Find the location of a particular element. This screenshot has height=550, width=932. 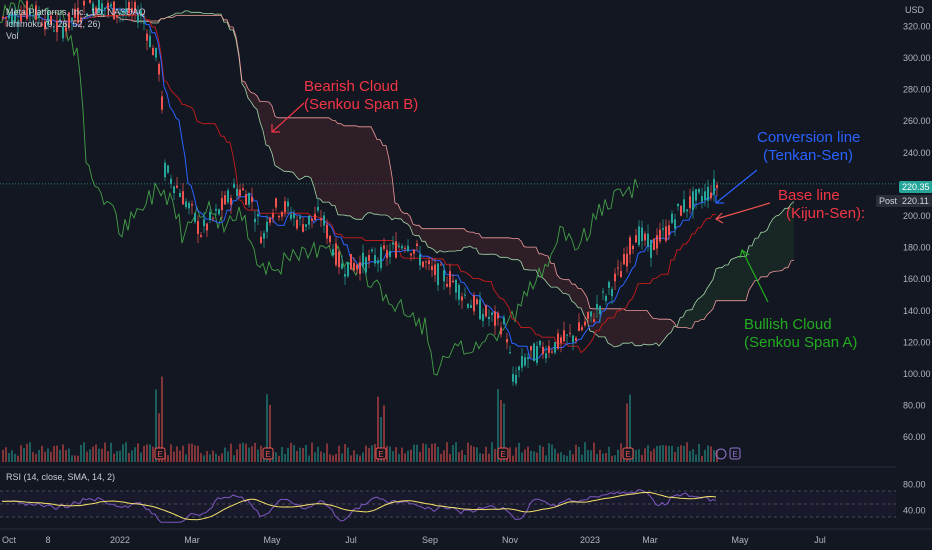

y-tick-label: 320.00 is located at coordinates (917, 26).